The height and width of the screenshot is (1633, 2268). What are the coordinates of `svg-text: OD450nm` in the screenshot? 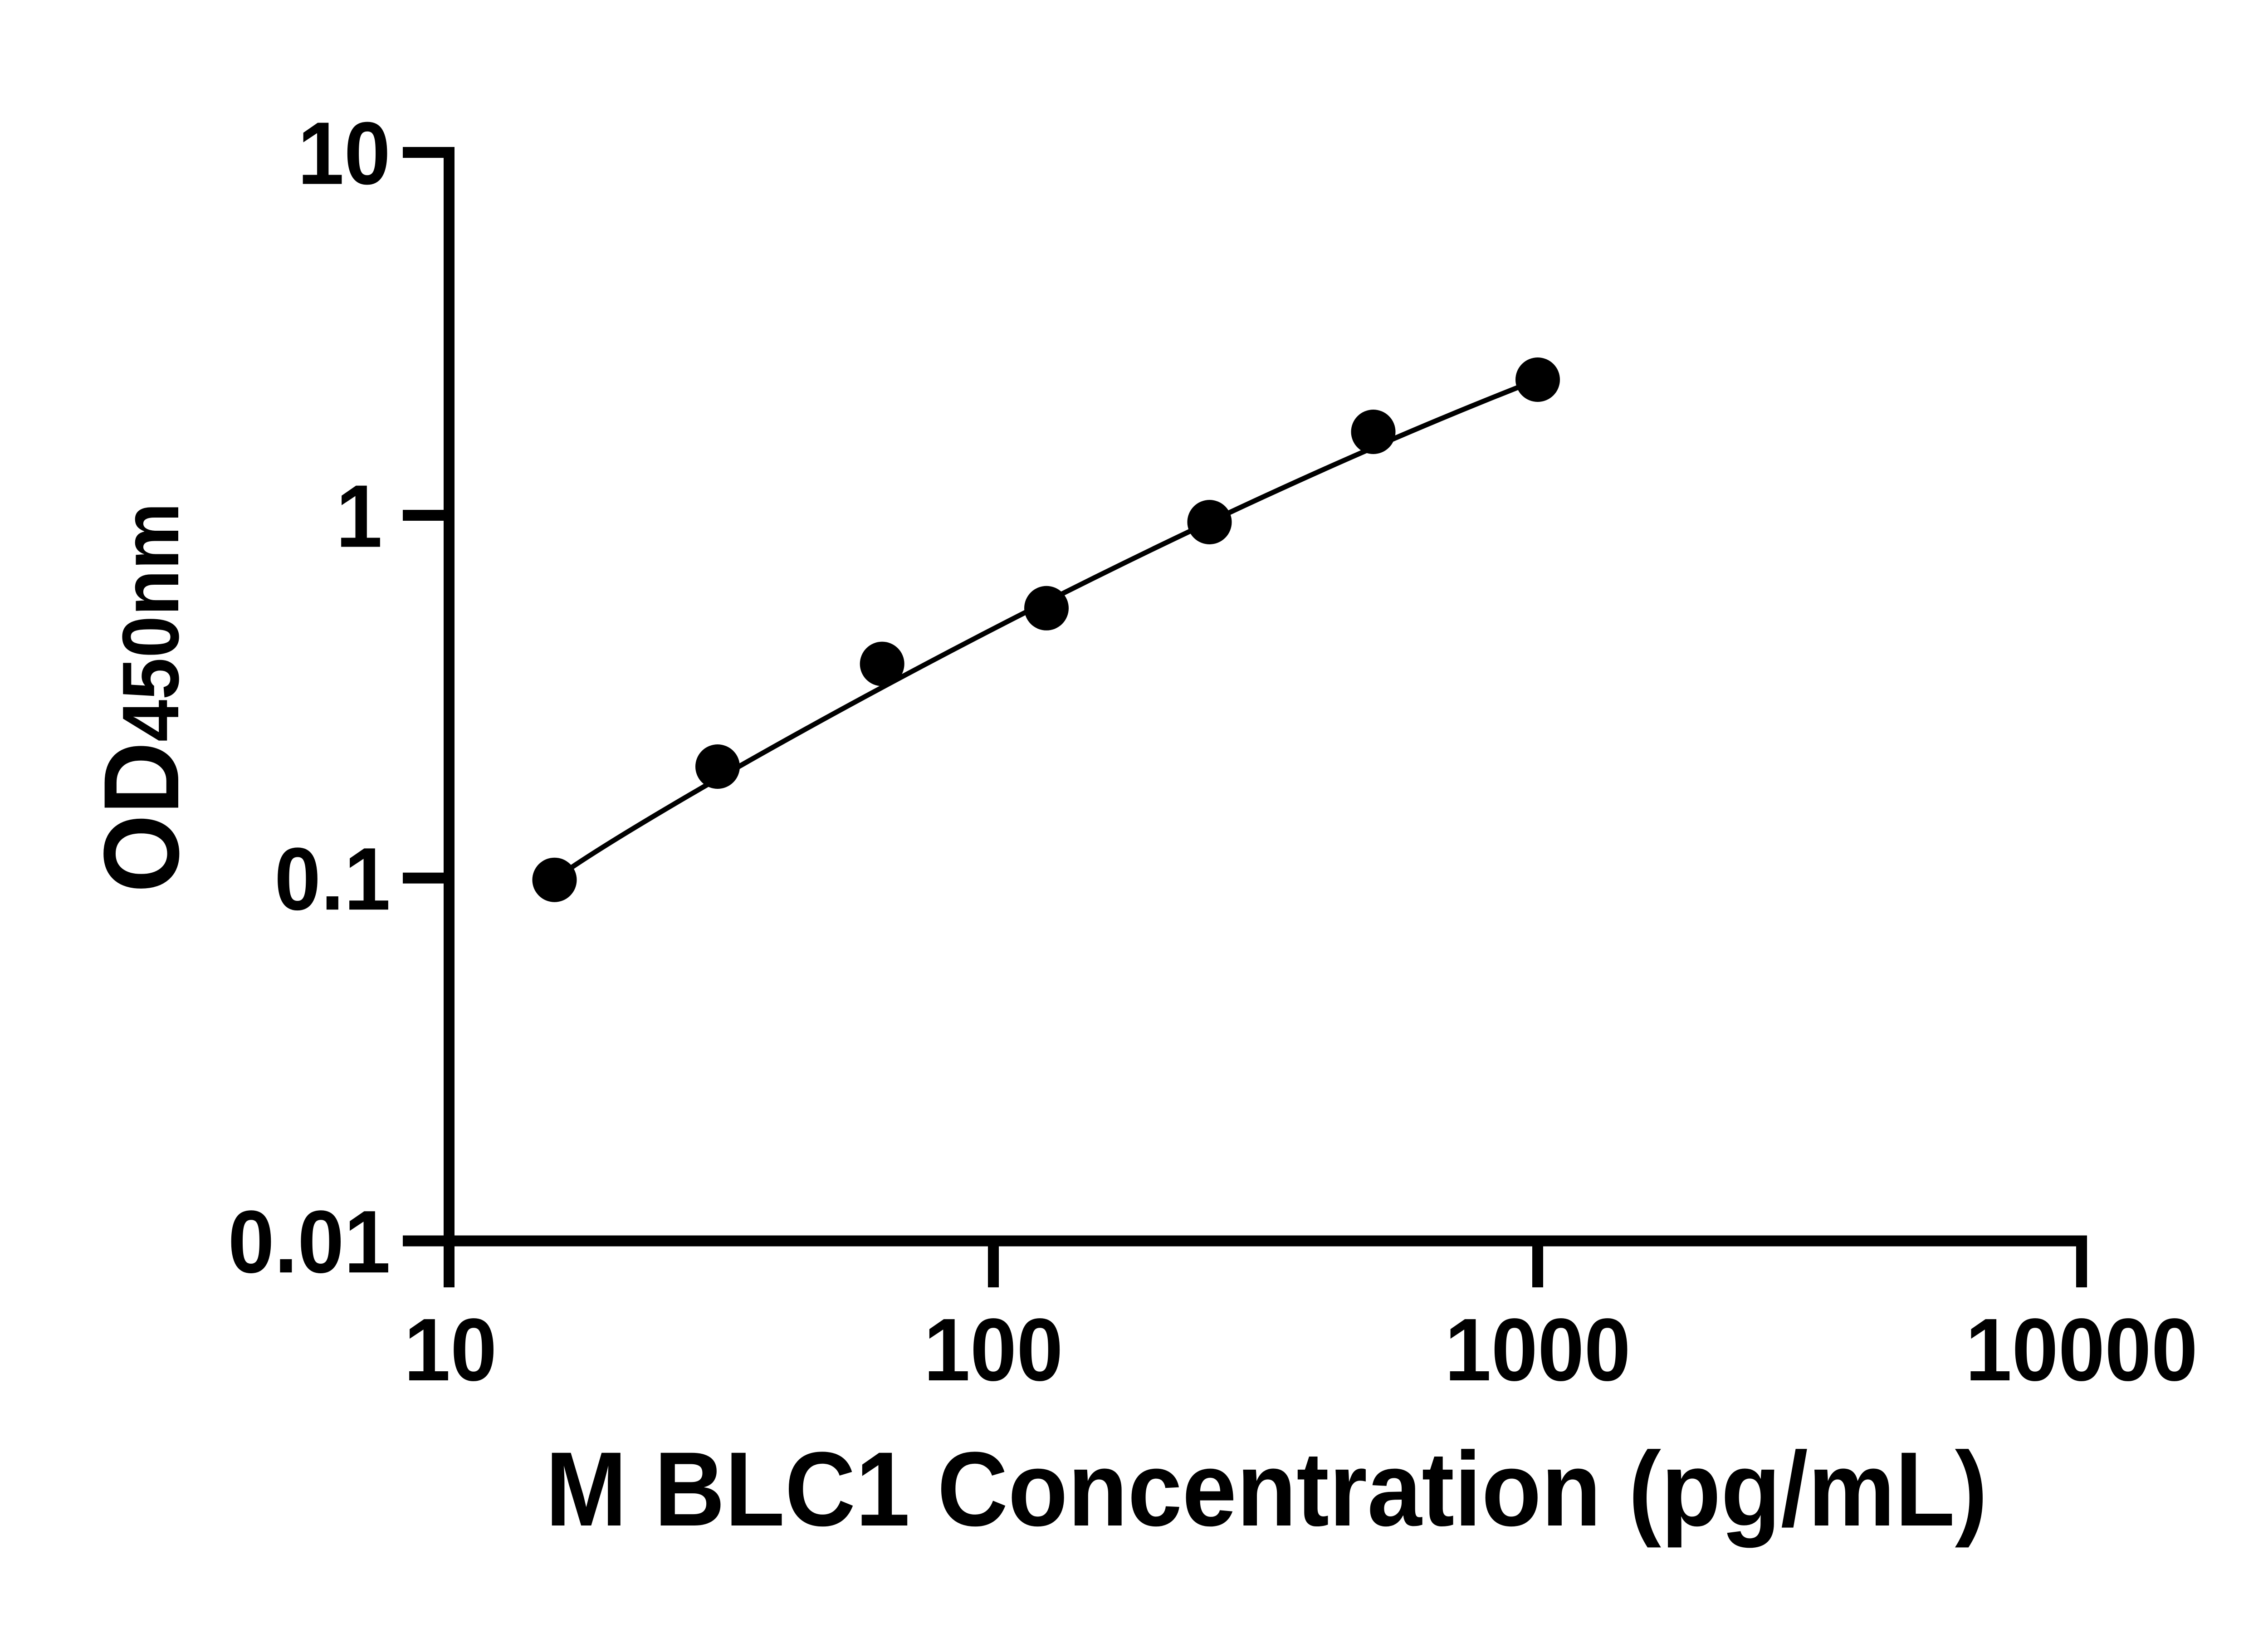 It's located at (141, 698).